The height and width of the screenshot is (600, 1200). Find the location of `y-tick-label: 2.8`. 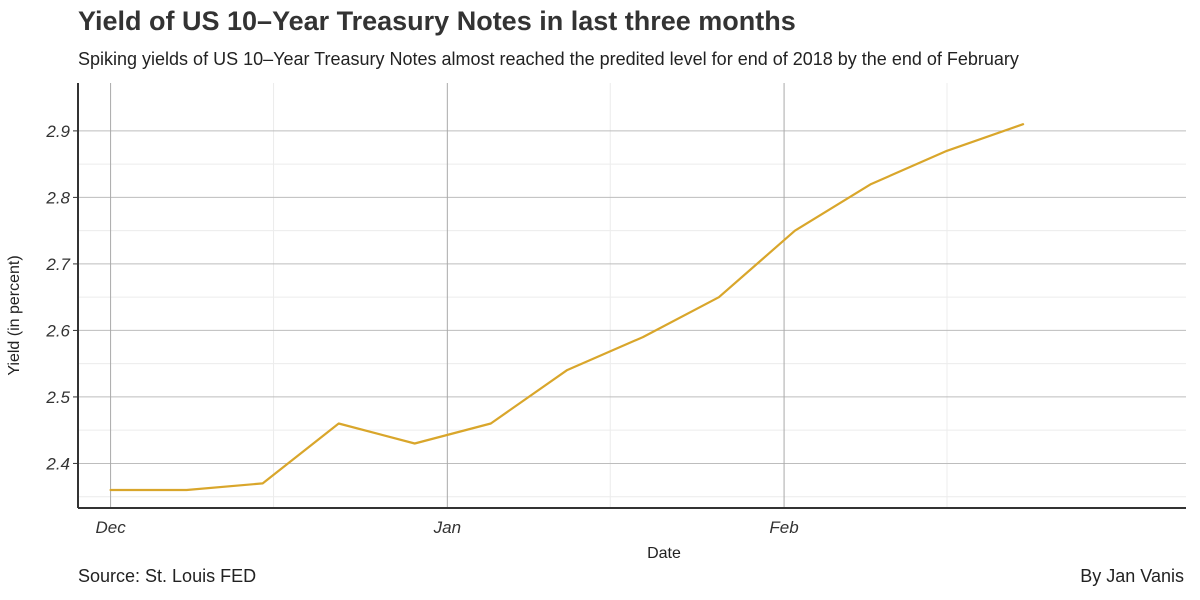

y-tick-label: 2.8 is located at coordinates (57, 197).